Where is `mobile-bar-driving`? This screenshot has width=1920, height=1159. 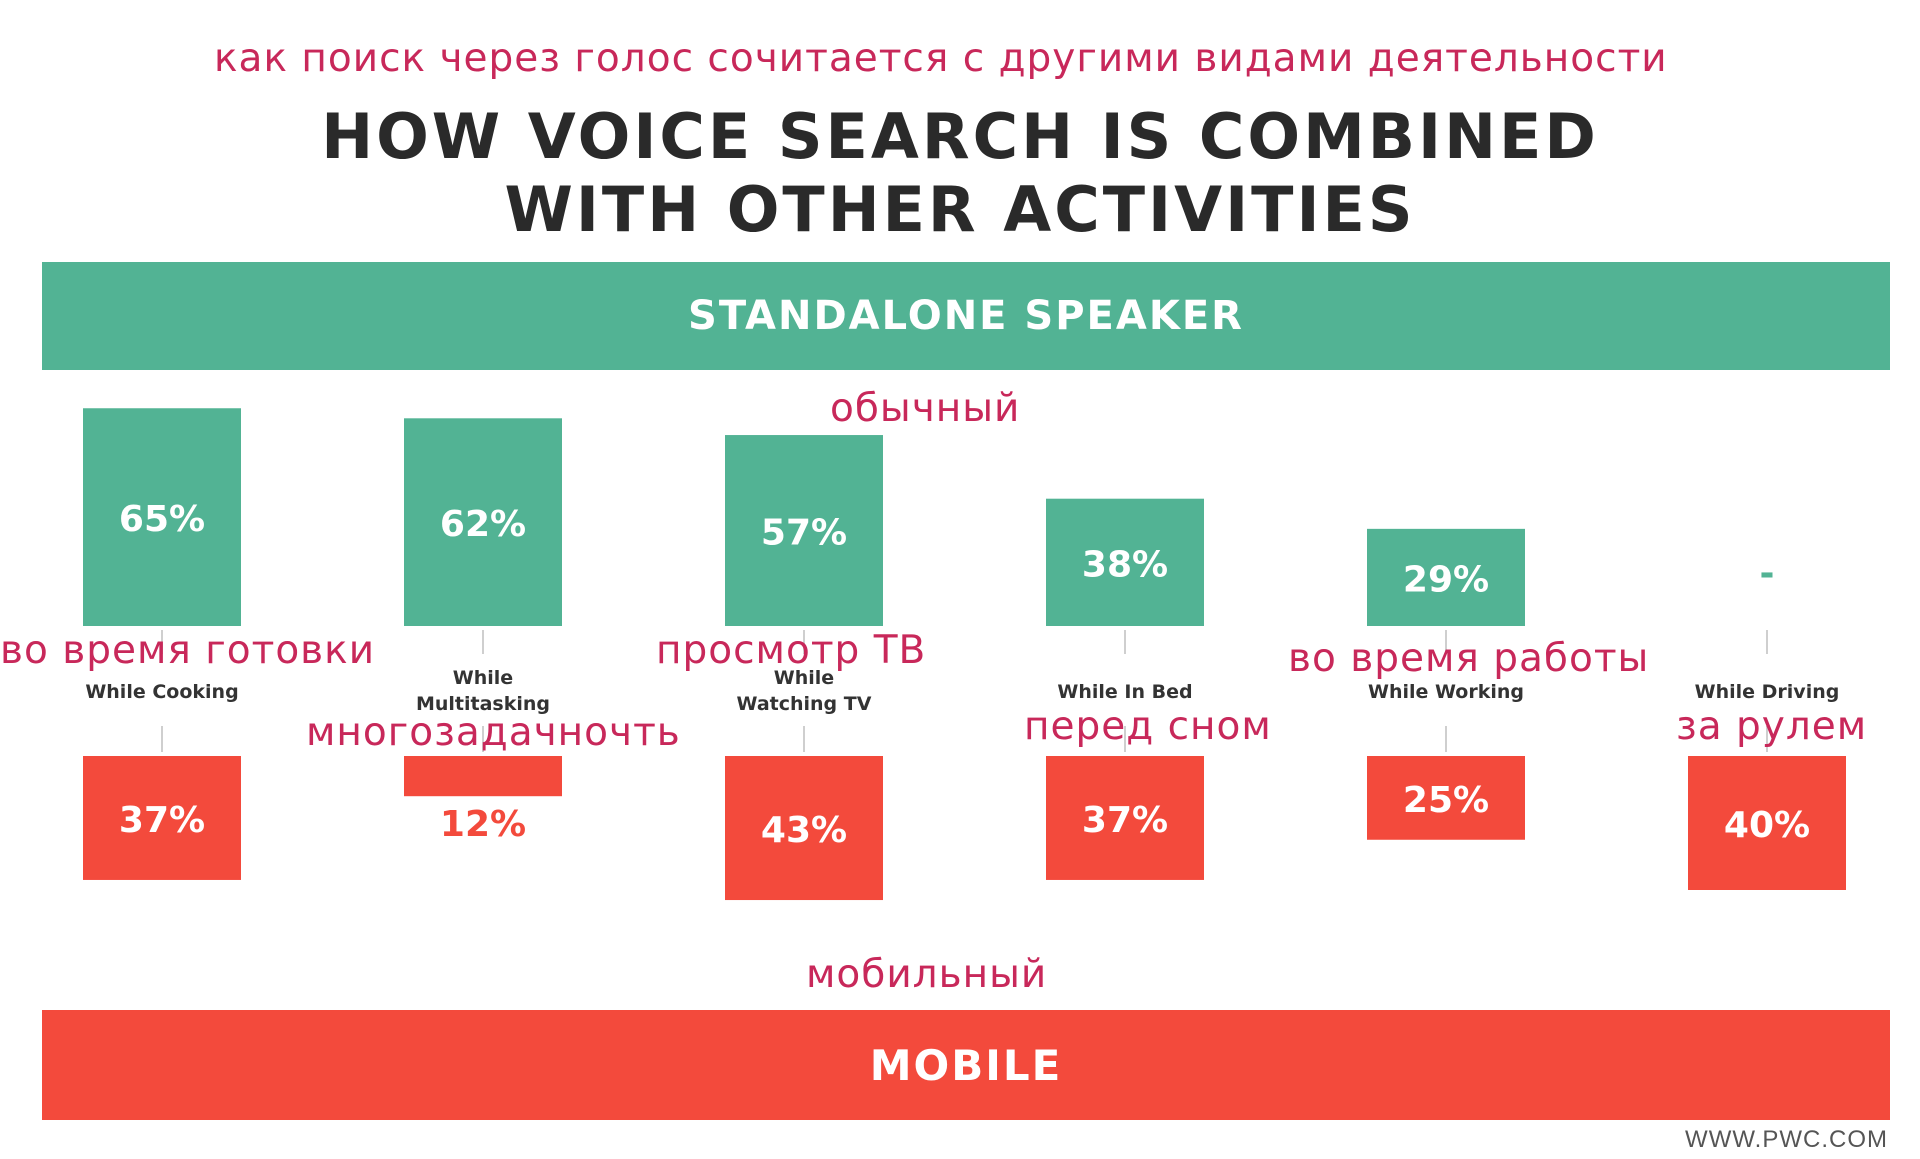
mobile-bar-driving is located at coordinates (1767, 823).